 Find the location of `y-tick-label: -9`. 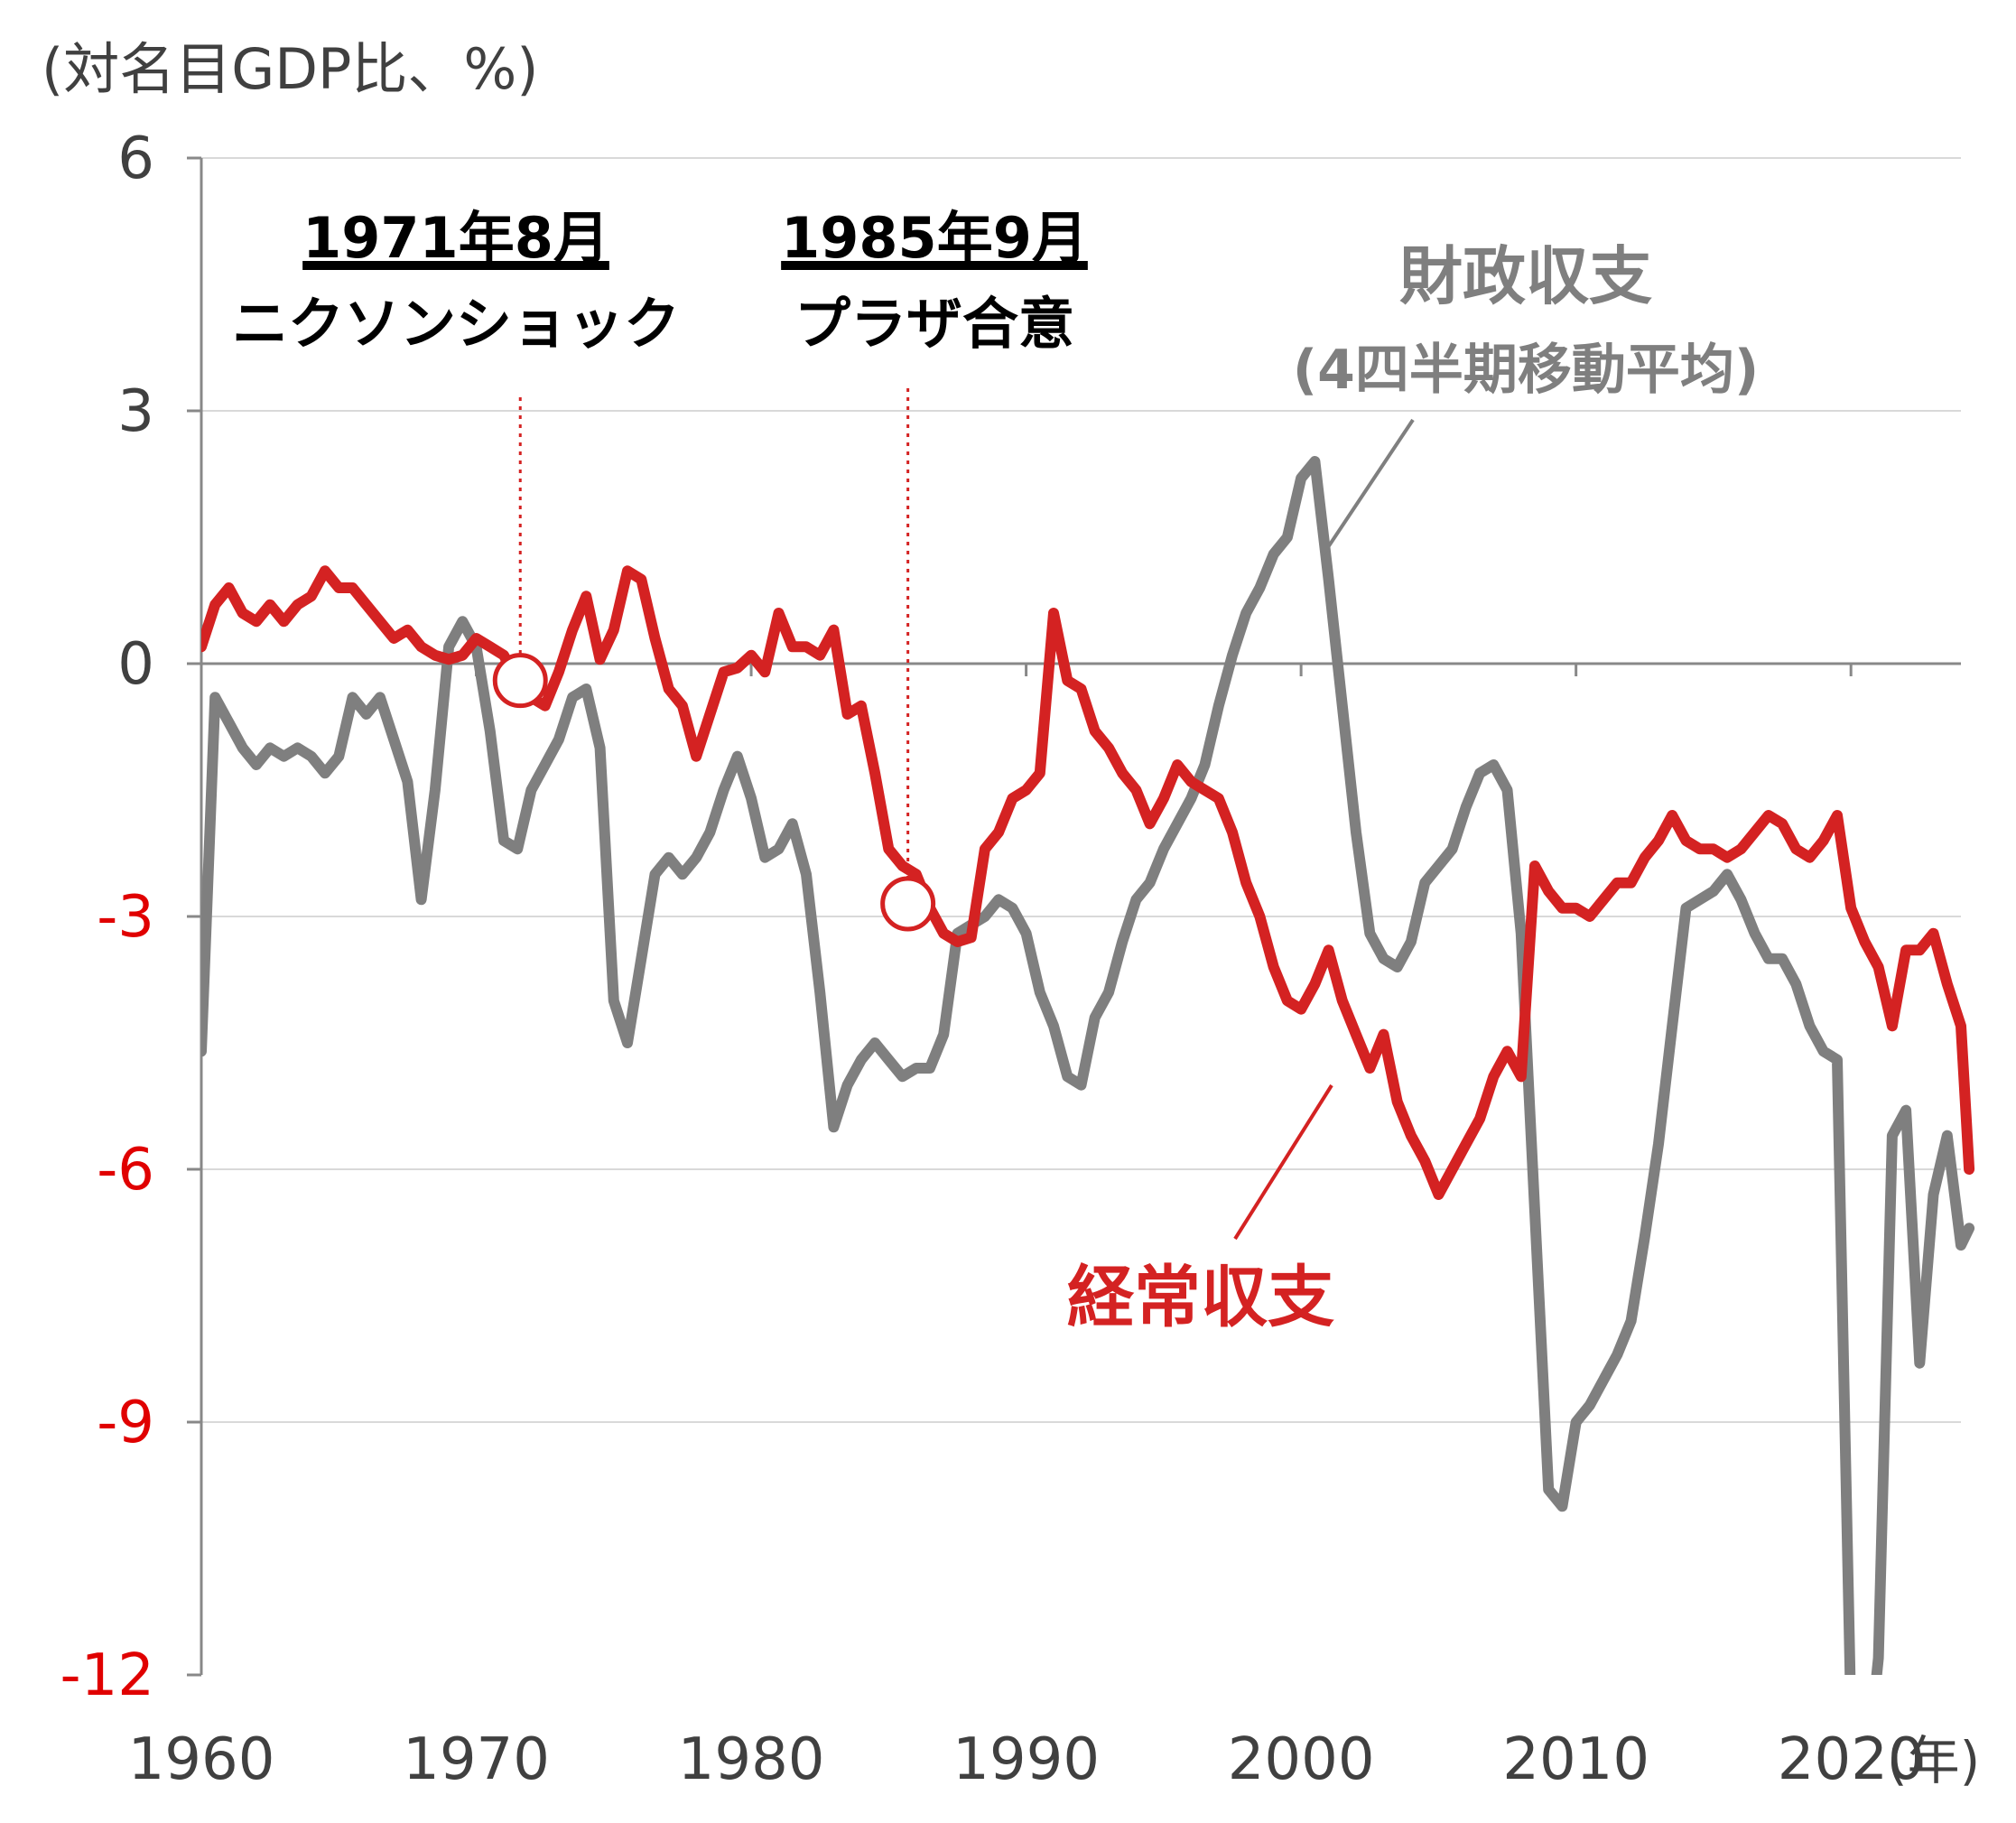

y-tick-label: -9 is located at coordinates (125, 1423).